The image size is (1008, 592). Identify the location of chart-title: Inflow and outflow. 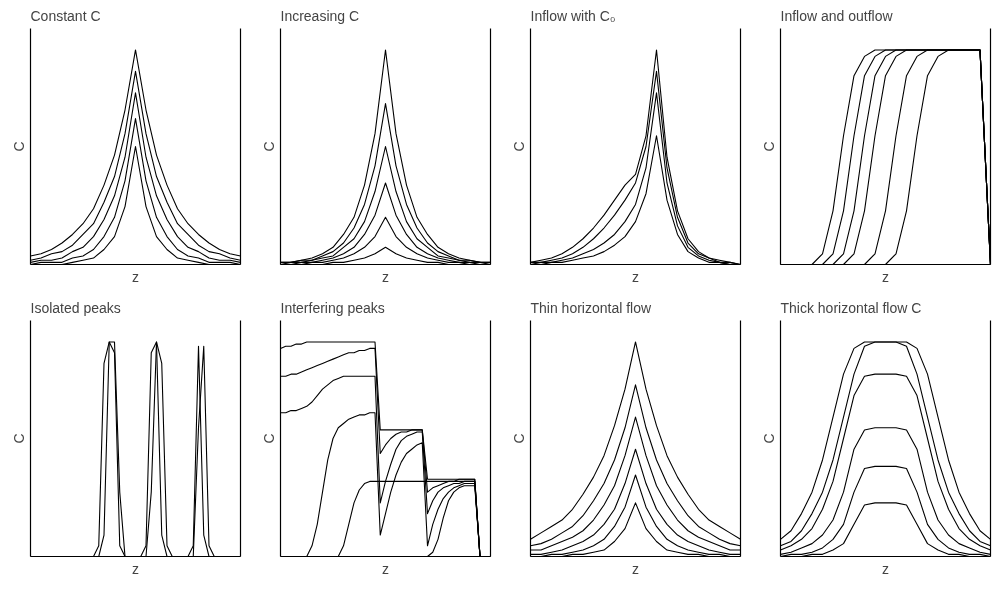
(837, 15).